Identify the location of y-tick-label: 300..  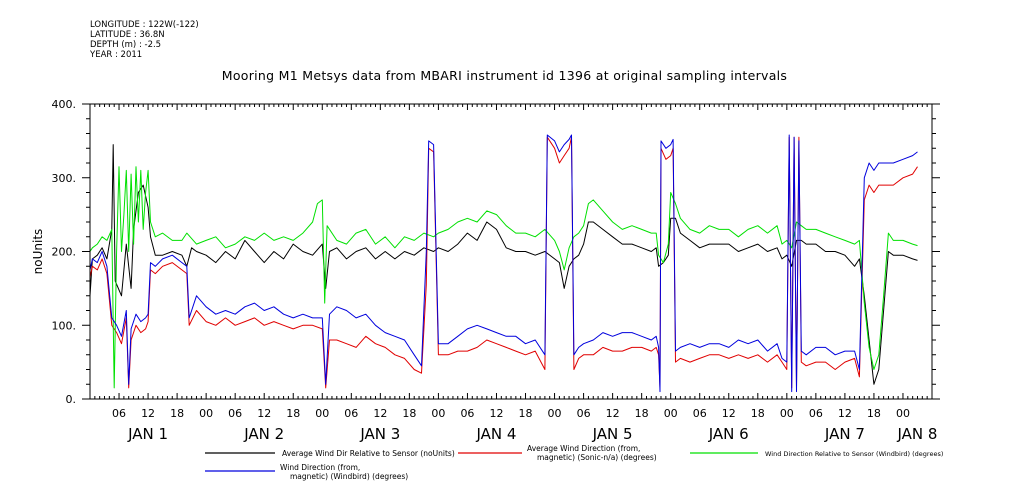
(64, 178).